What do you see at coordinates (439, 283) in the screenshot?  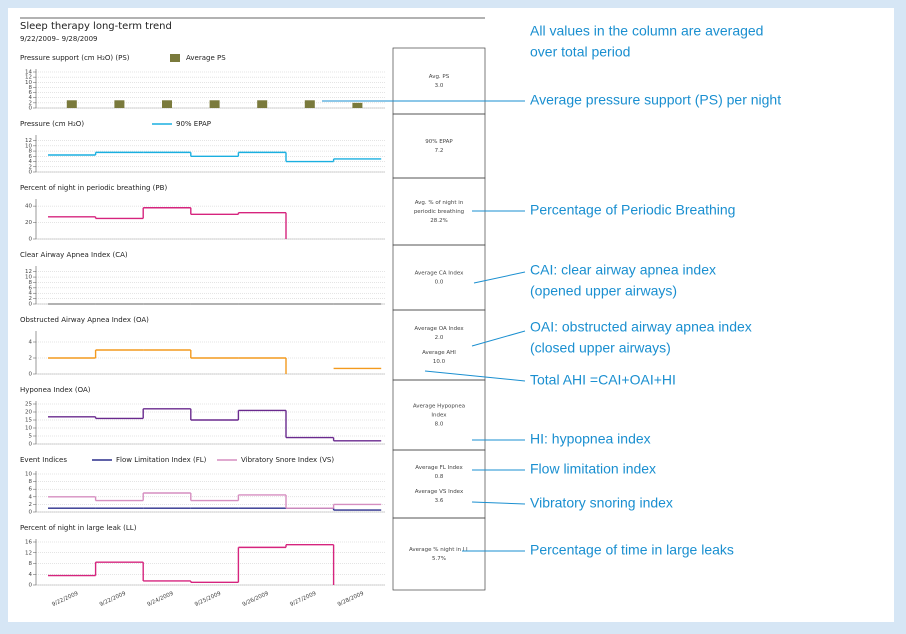 I see `summary-text: 0.0` at bounding box center [439, 283].